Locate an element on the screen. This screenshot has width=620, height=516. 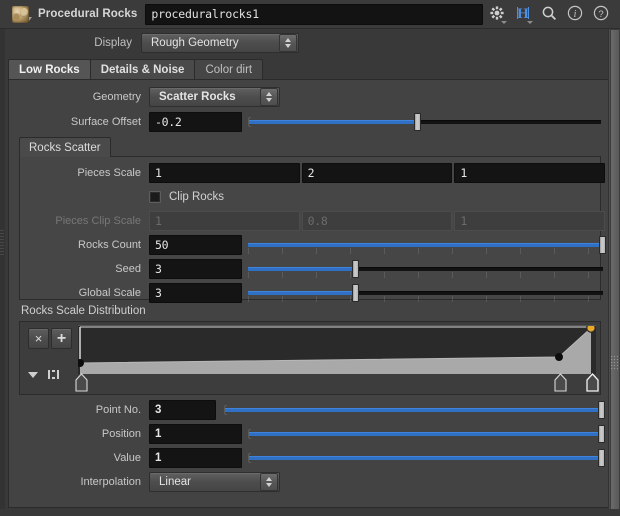
ramp-menu-triangle-icon is located at coordinates (33, 374).